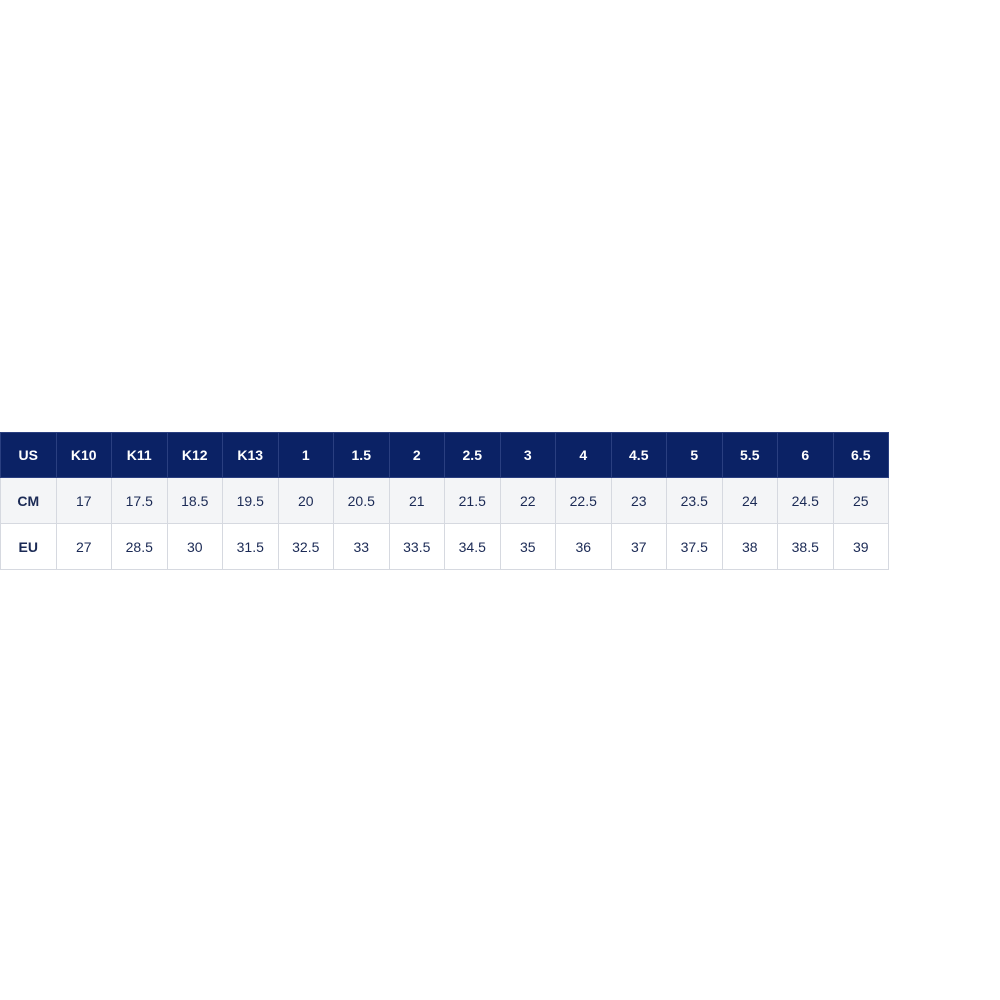 The image size is (1000, 1000). What do you see at coordinates (805, 546) in the screenshot?
I see `size-cell: 38.5` at bounding box center [805, 546].